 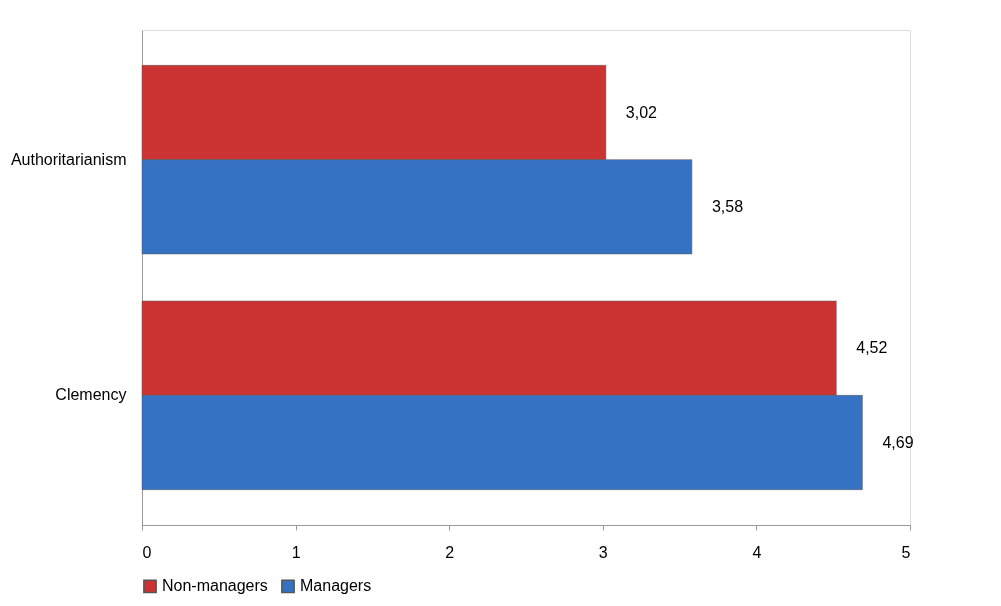 I want to click on legend-label: Managers, so click(x=336, y=586).